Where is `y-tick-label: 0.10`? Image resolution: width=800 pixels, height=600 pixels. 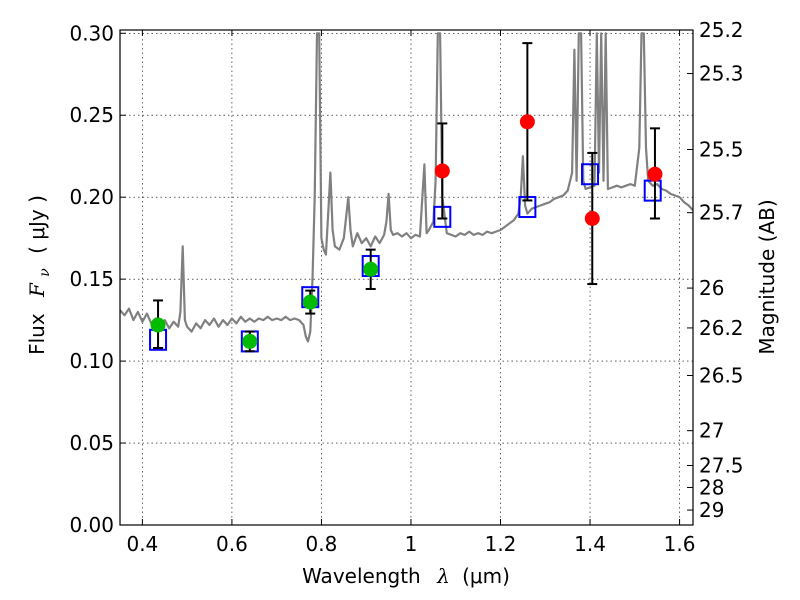 y-tick-label: 0.10 is located at coordinates (91, 361).